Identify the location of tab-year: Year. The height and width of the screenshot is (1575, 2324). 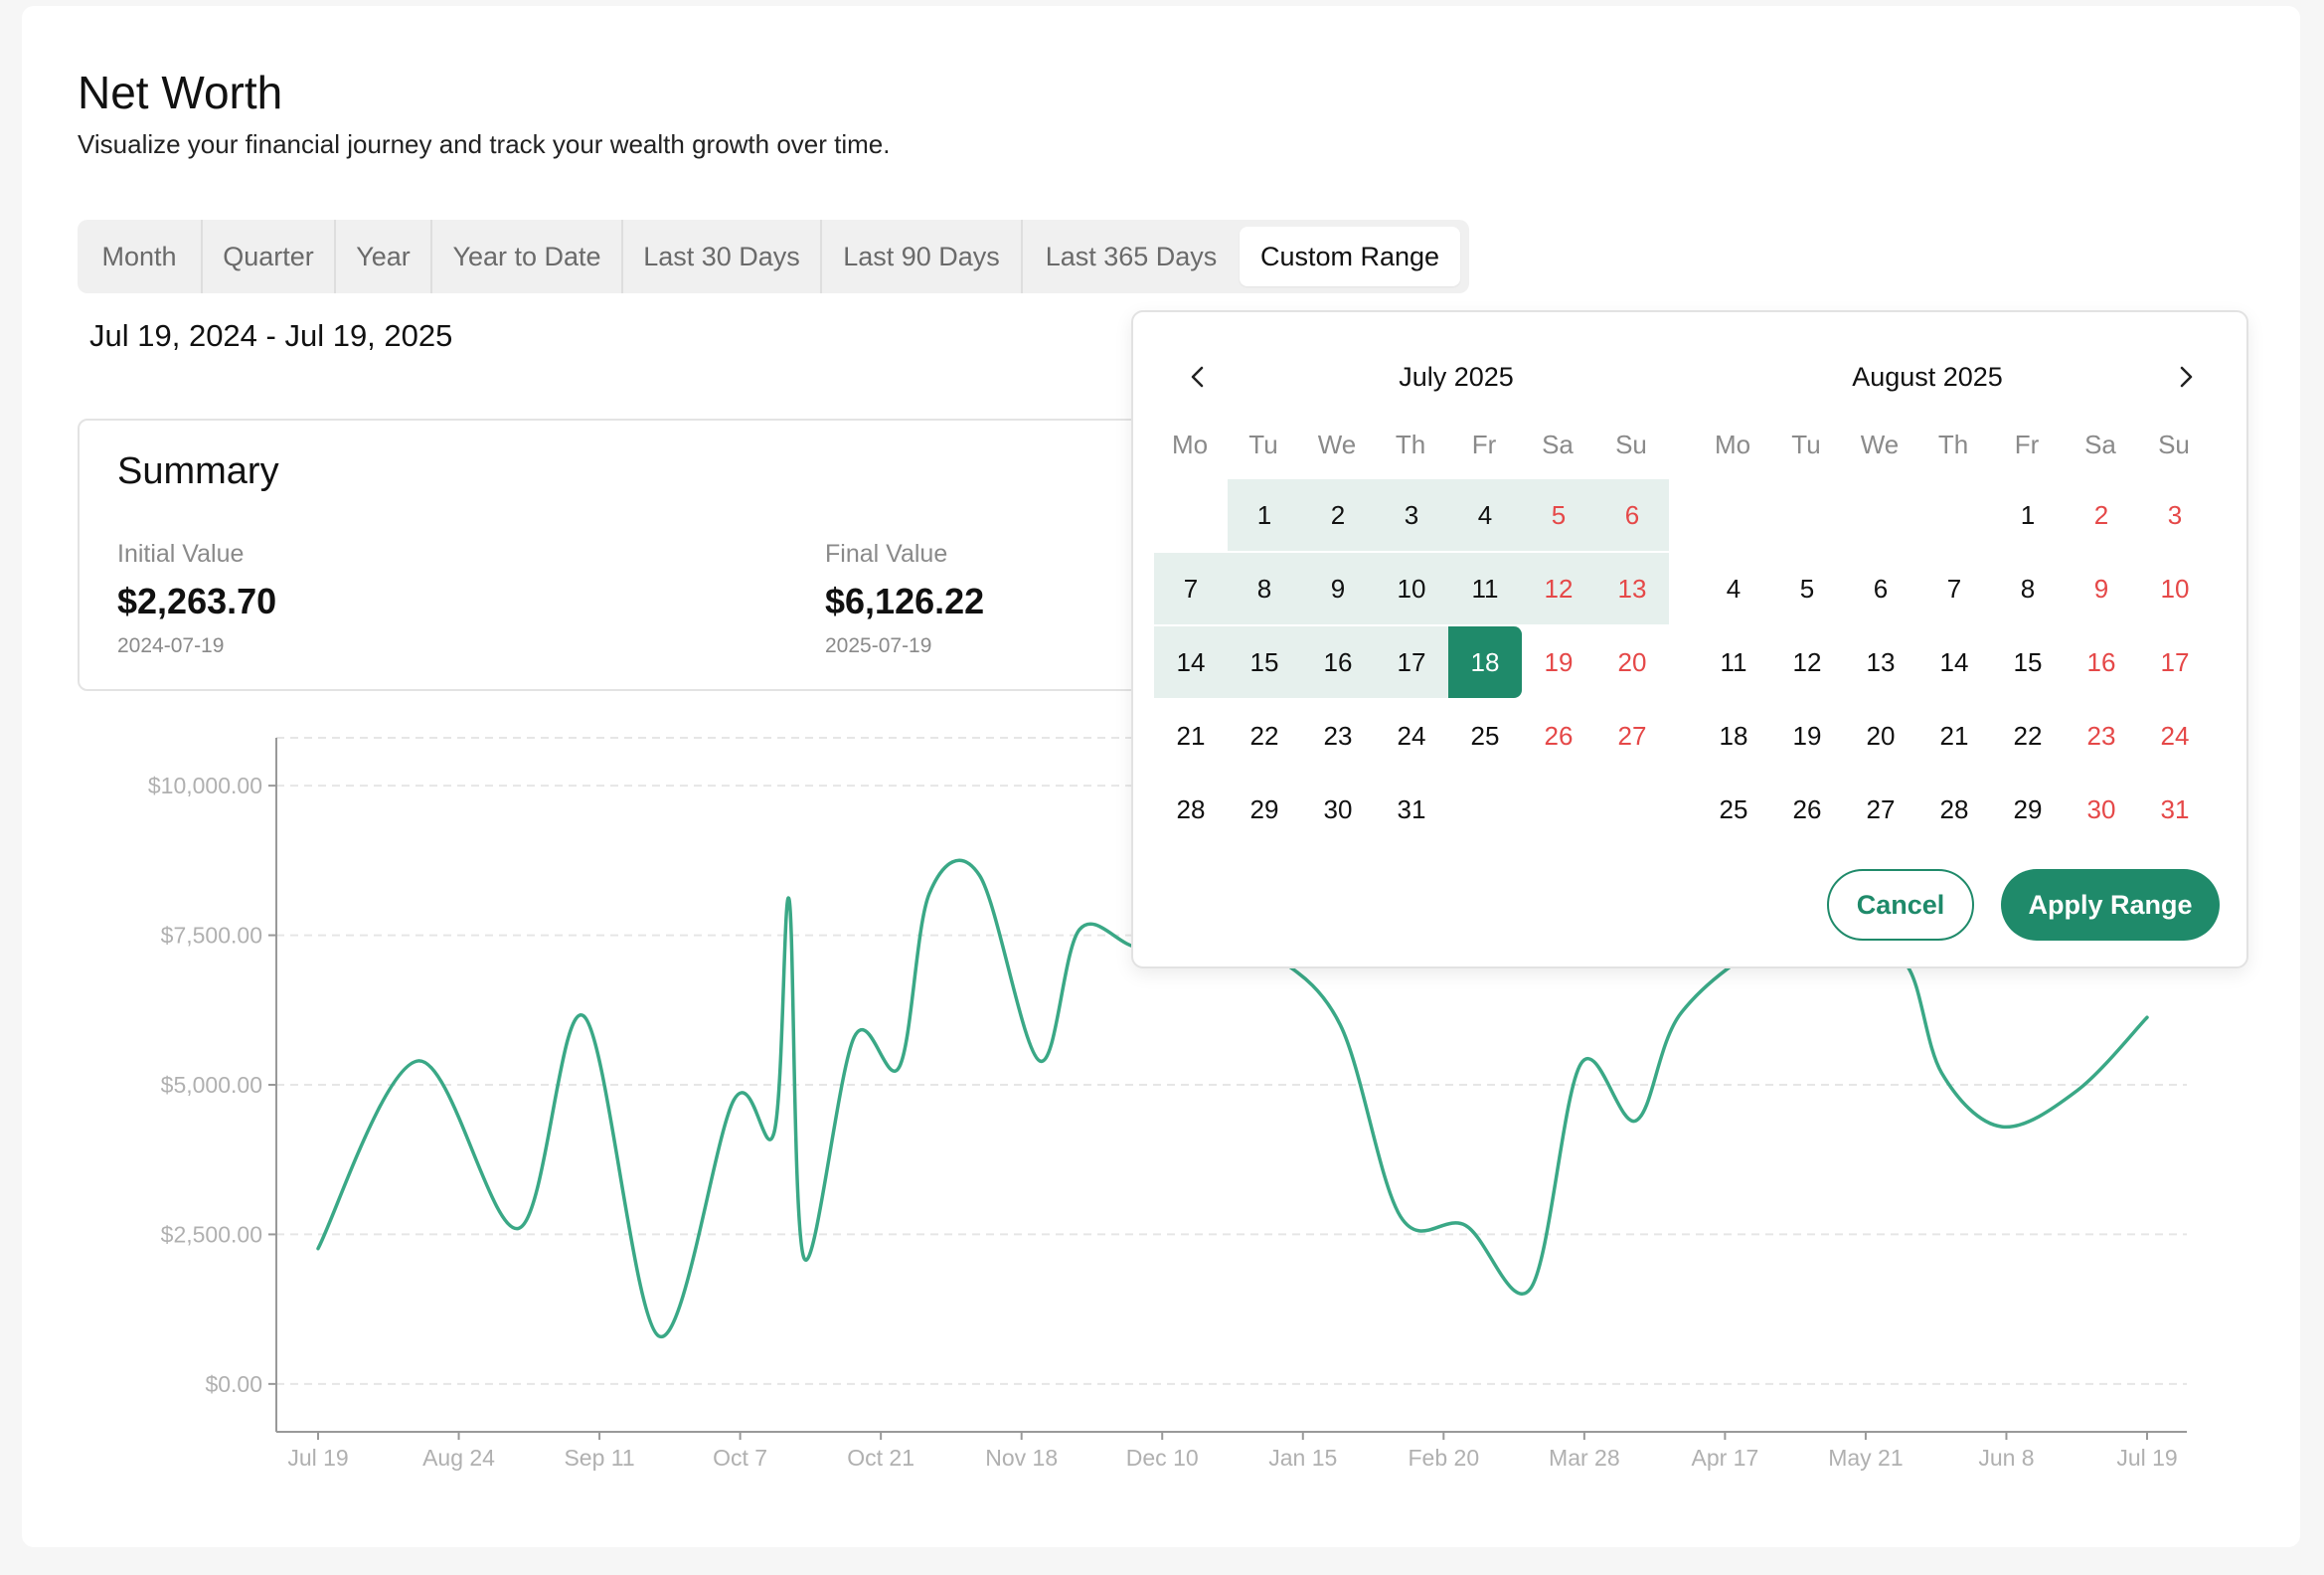
(384, 256).